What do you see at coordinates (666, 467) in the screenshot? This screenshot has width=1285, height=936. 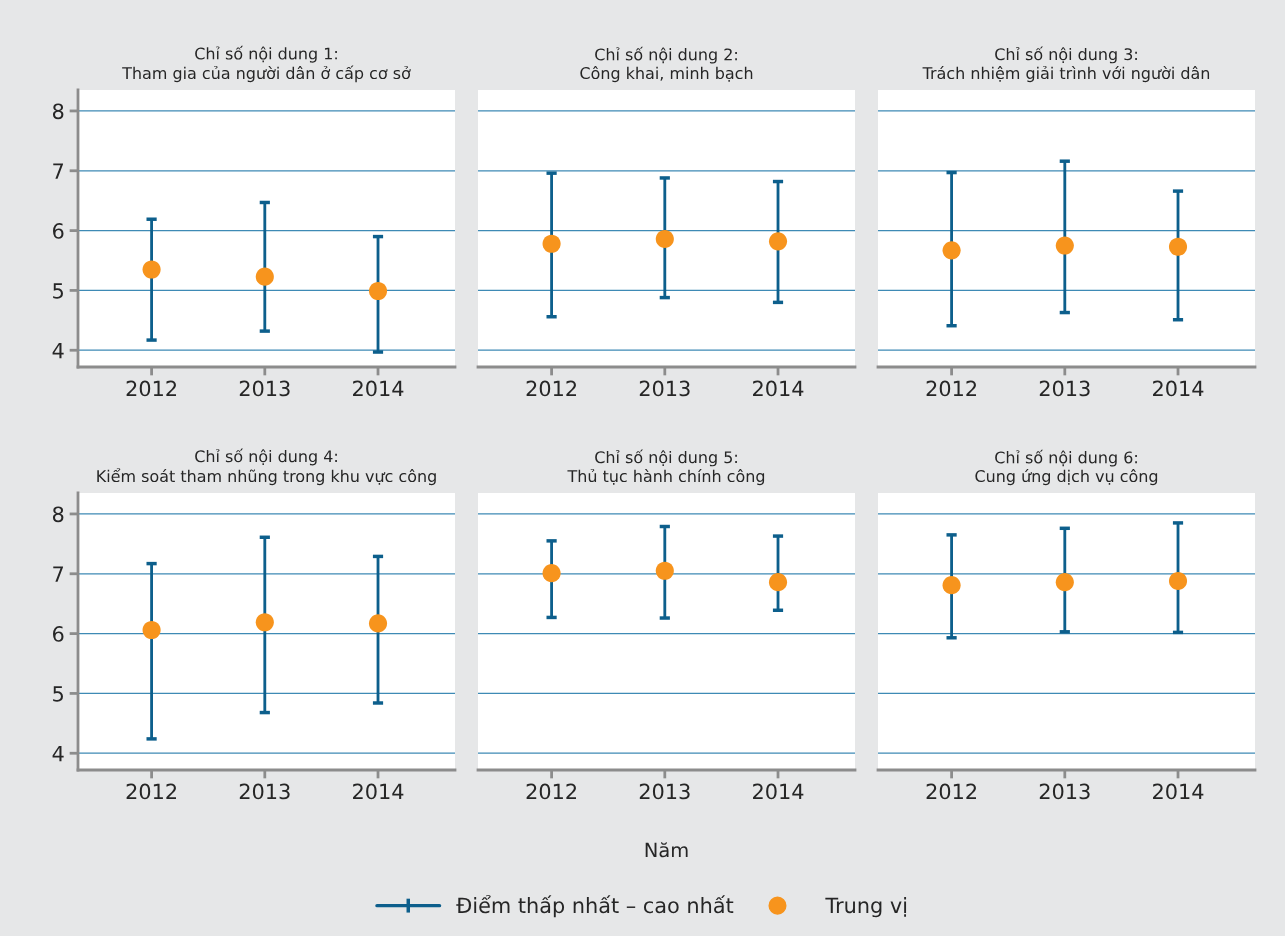 I see `chart-title: Chỉ số nội dung 5: Thủ tục hành chính công` at bounding box center [666, 467].